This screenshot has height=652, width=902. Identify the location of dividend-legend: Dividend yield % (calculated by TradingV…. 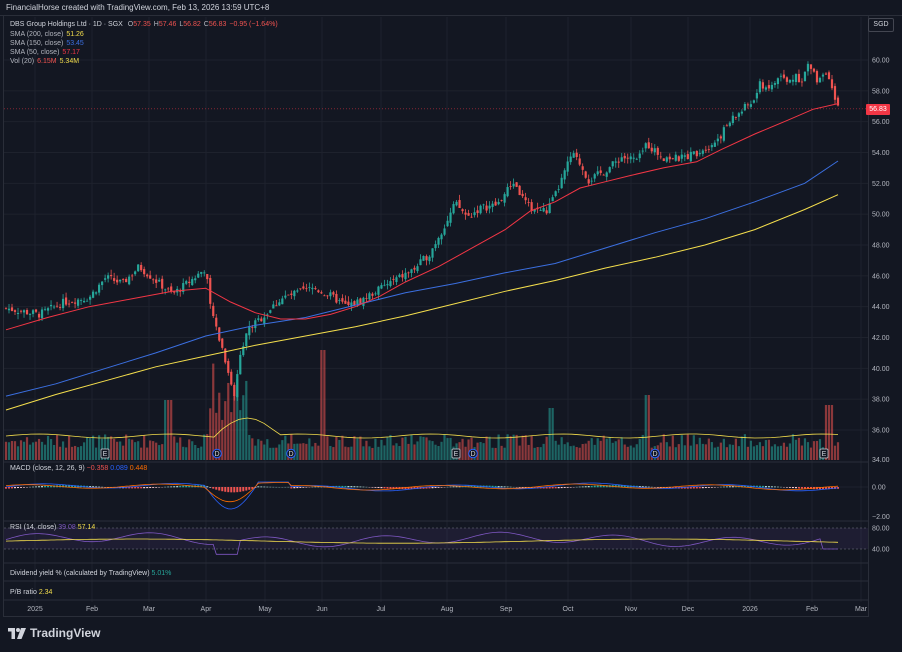
(90, 573).